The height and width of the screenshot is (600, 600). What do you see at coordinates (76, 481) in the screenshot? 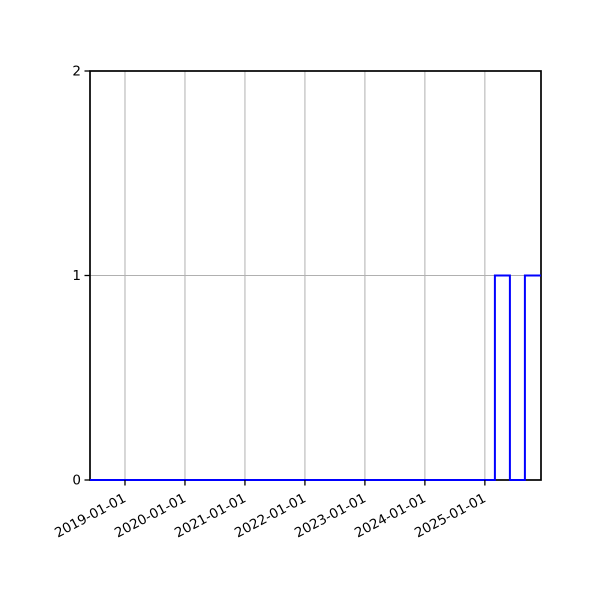
I see `y-tick-label: 0` at bounding box center [76, 481].